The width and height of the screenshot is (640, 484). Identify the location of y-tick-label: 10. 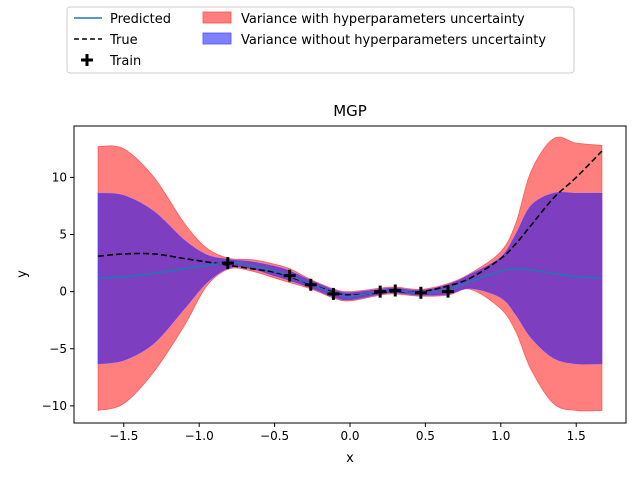
(59, 177).